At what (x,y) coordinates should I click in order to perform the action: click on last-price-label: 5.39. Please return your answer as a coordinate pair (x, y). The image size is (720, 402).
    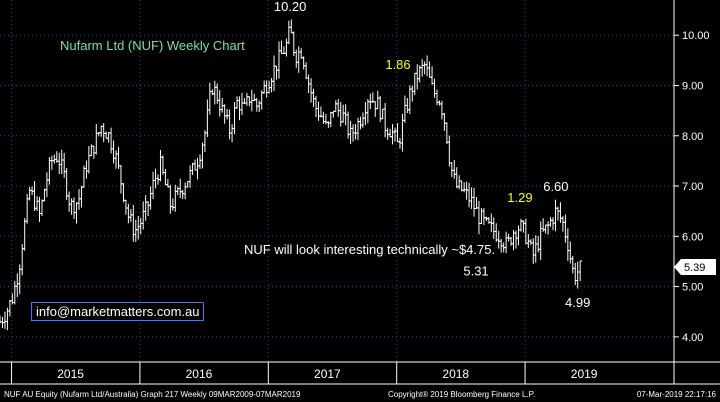
    Looking at the image, I should click on (694, 268).